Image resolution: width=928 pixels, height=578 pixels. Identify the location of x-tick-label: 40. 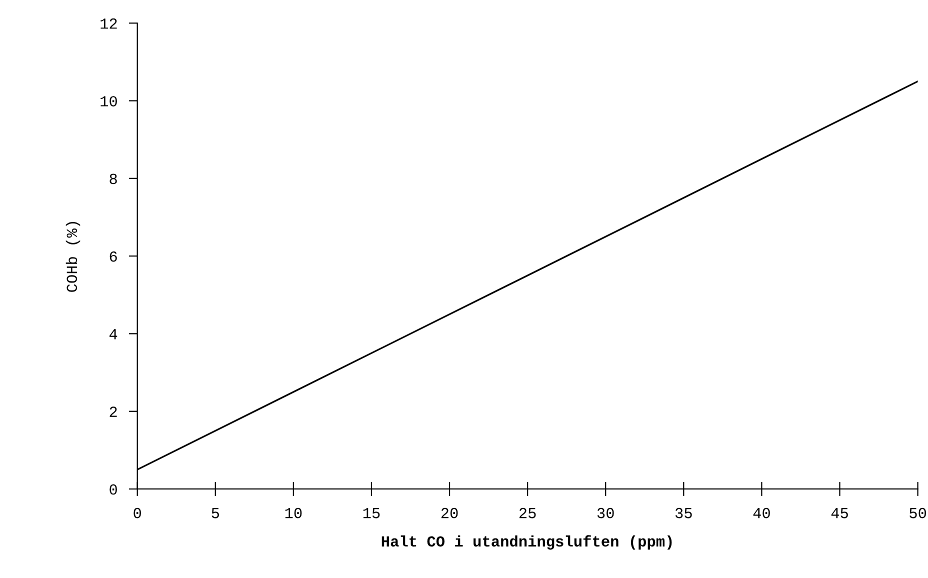
(761, 513).